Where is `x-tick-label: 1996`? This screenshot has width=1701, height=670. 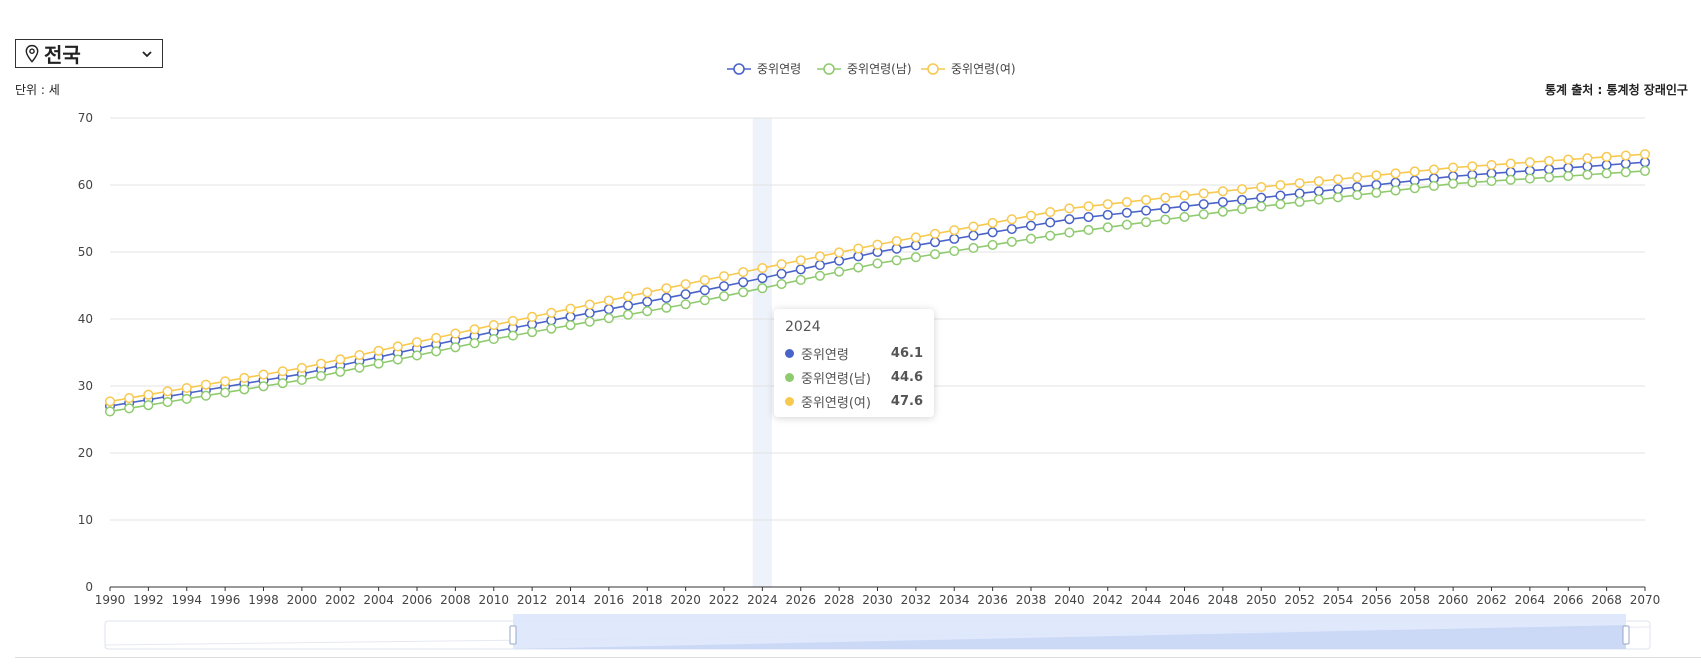
x-tick-label: 1996 is located at coordinates (225, 600).